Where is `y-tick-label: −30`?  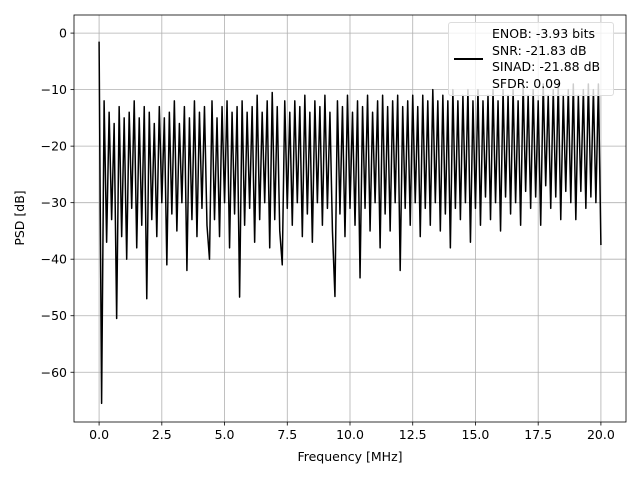
y-tick-label: −30 is located at coordinates (54, 202).